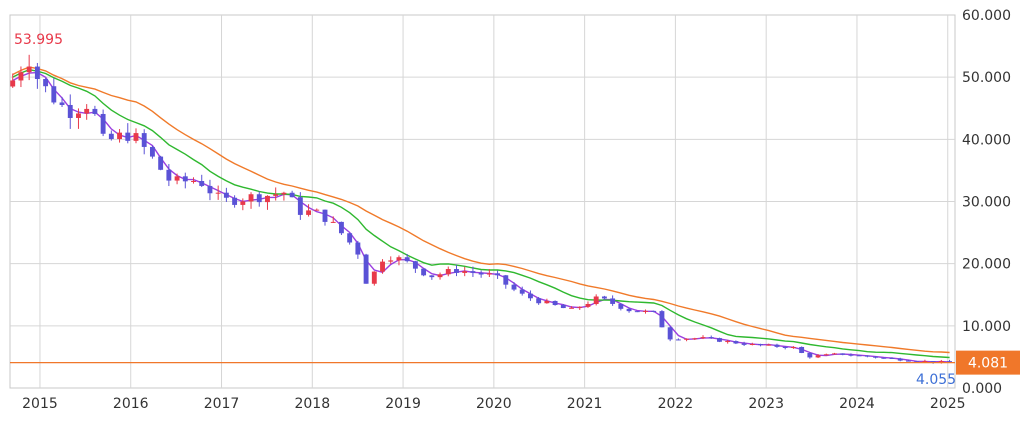 The height and width of the screenshot is (422, 1024). I want to click on y-tick-label: 20.000, so click(986, 265).